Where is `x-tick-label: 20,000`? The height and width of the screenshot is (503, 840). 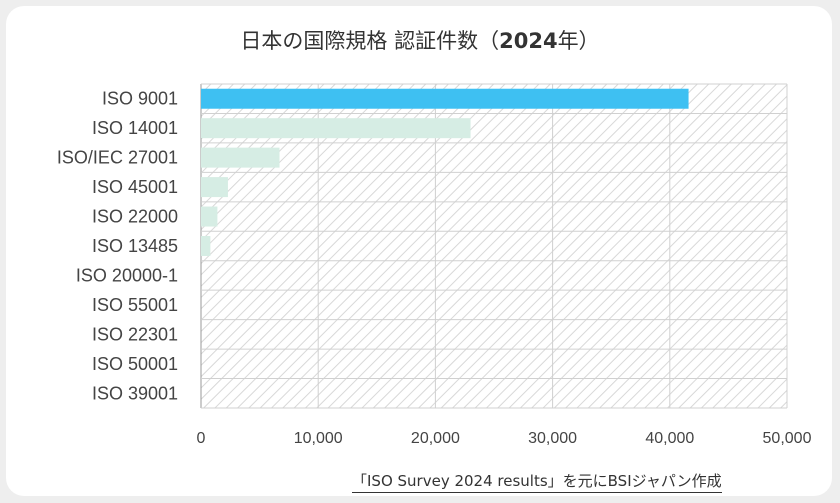 x-tick-label: 20,000 is located at coordinates (435, 438).